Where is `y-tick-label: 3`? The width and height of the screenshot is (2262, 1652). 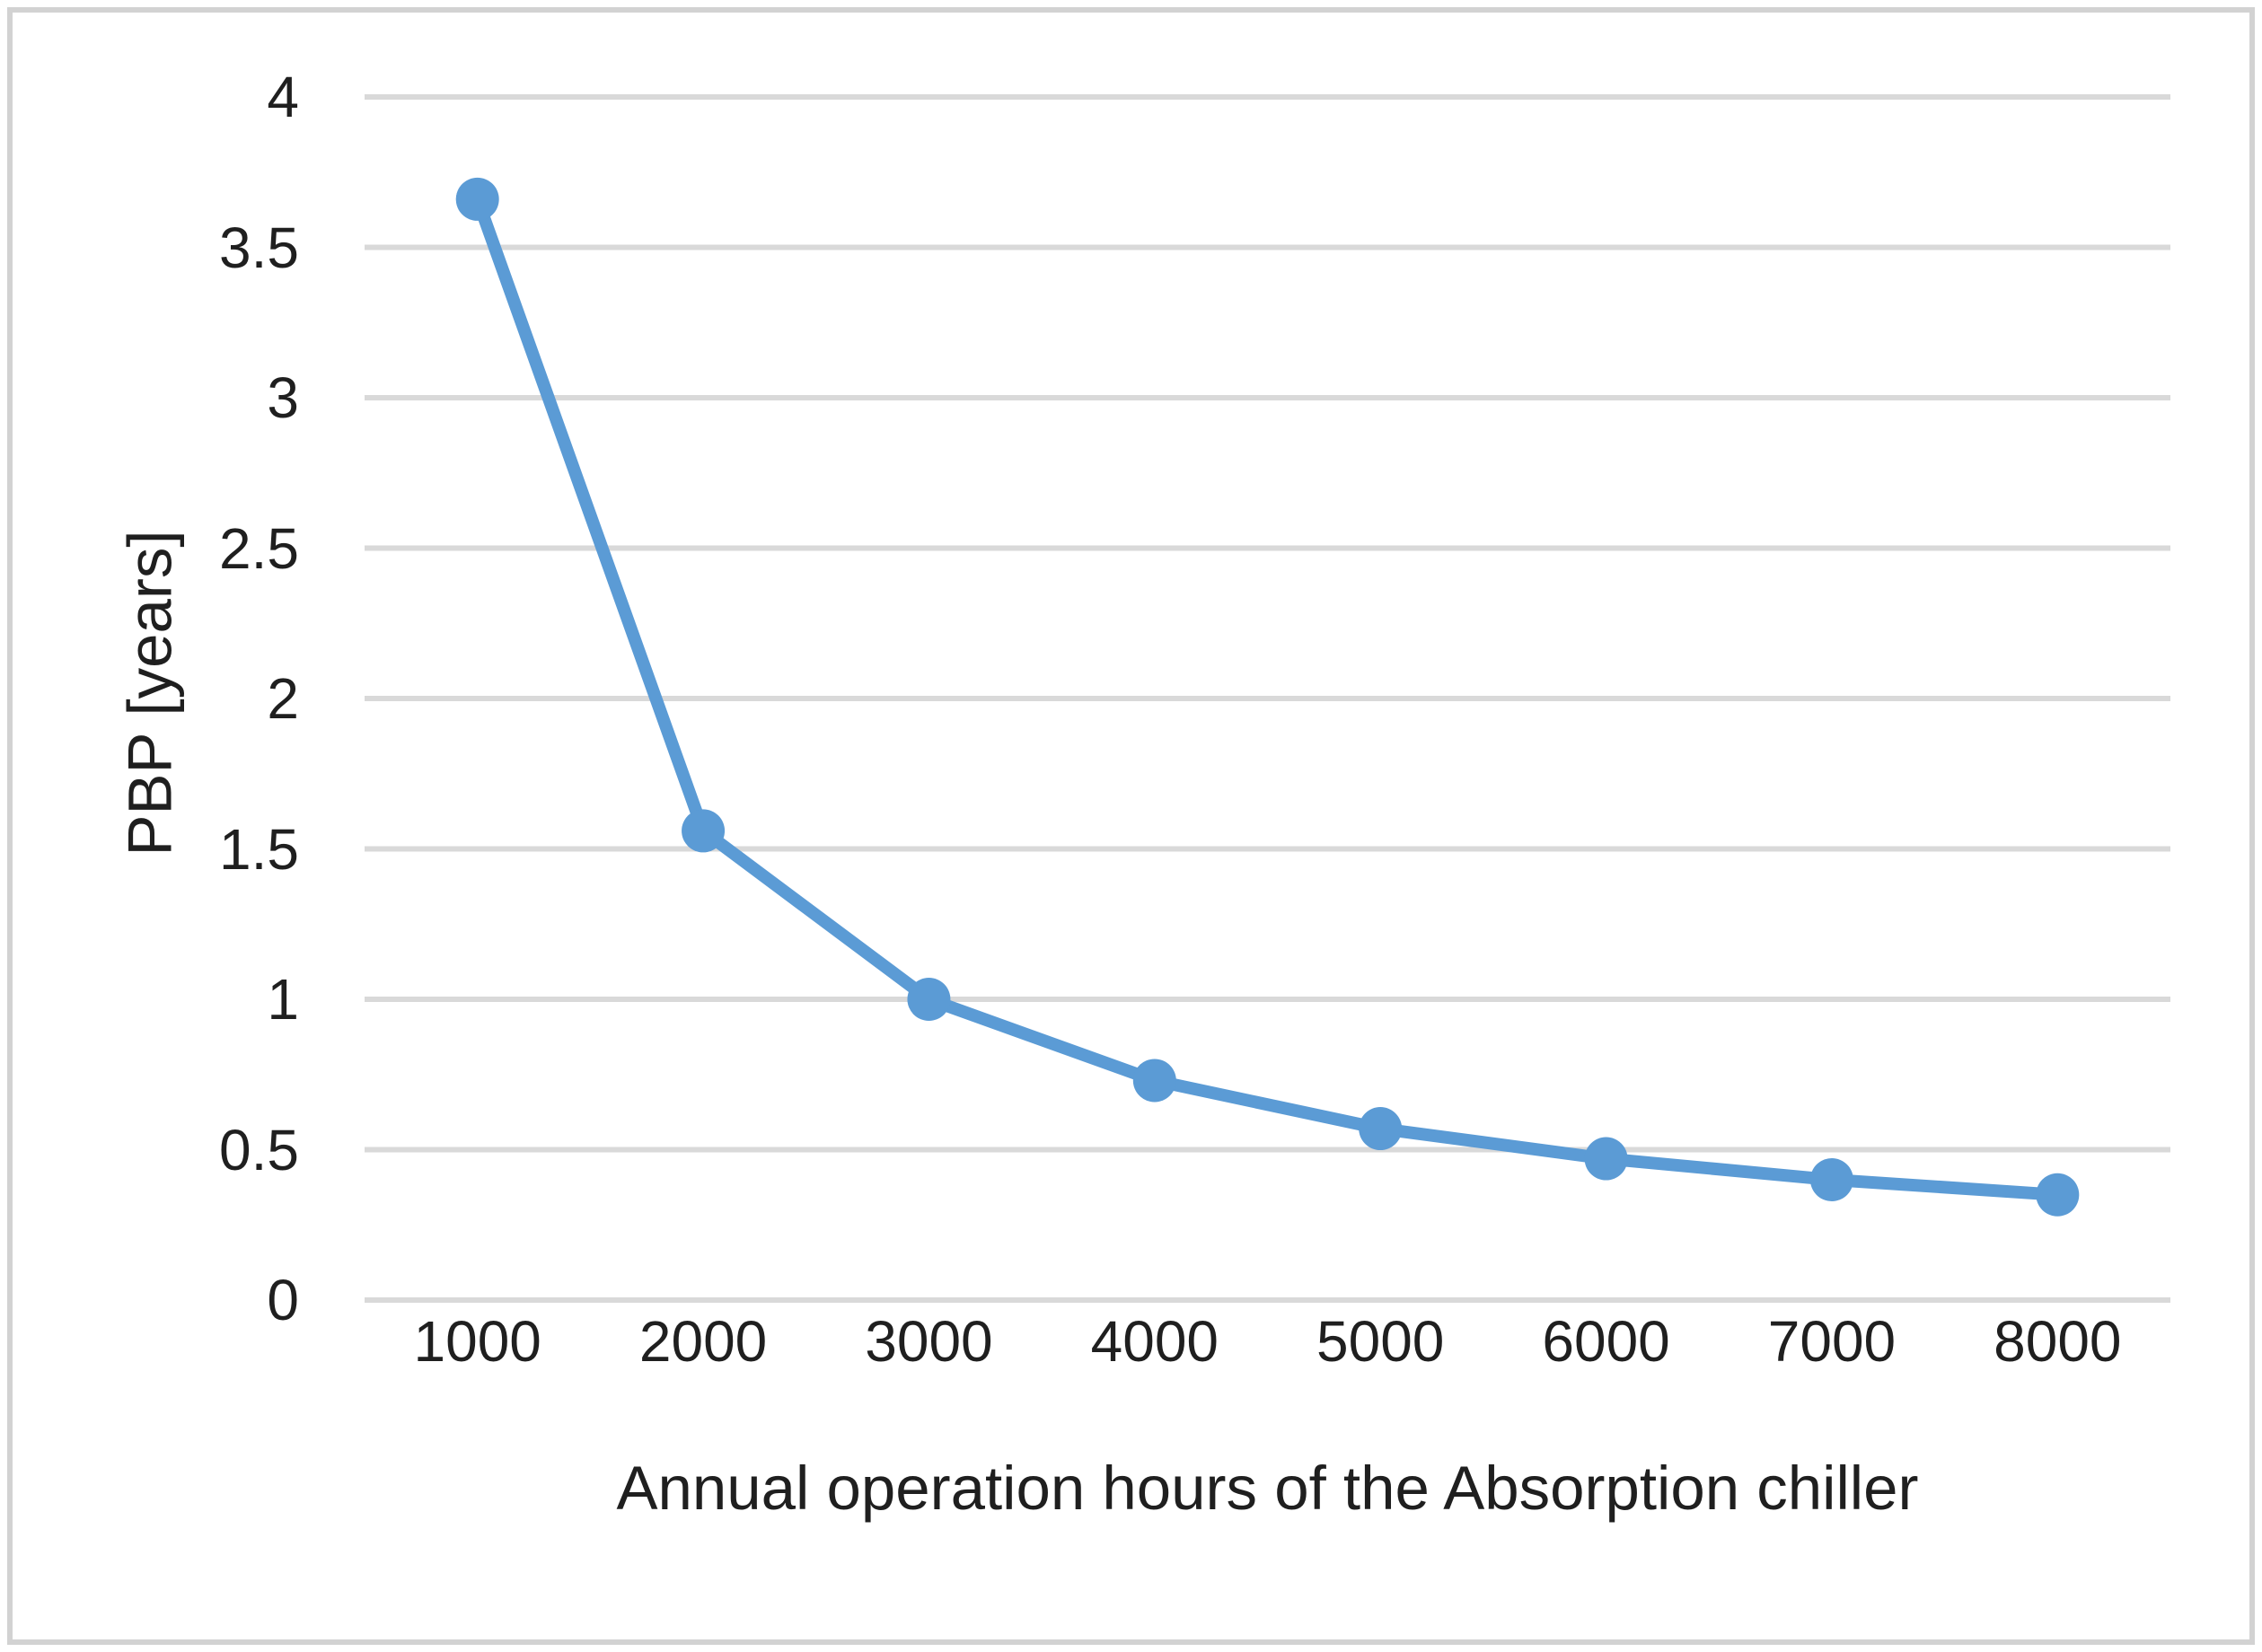
y-tick-label: 3 is located at coordinates (283, 397).